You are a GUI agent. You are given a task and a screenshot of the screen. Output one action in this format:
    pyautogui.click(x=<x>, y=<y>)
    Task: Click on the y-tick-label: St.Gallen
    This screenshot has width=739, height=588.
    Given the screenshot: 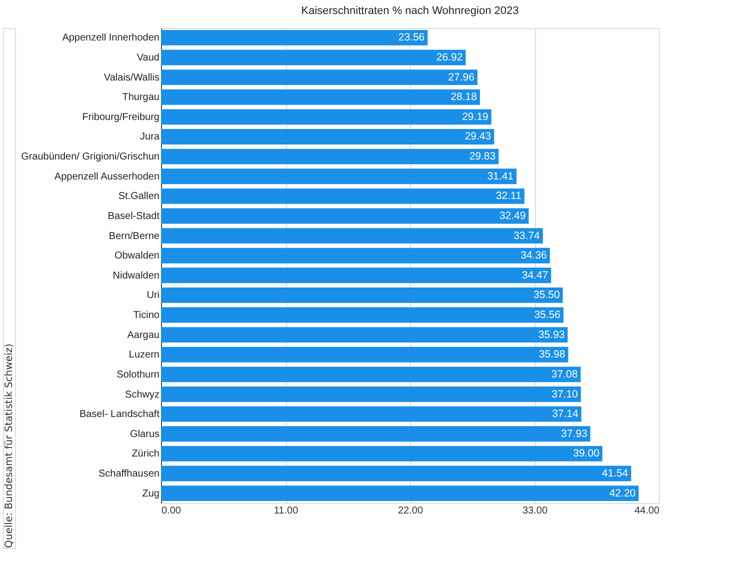 What is the action you would take?
    pyautogui.click(x=139, y=196)
    